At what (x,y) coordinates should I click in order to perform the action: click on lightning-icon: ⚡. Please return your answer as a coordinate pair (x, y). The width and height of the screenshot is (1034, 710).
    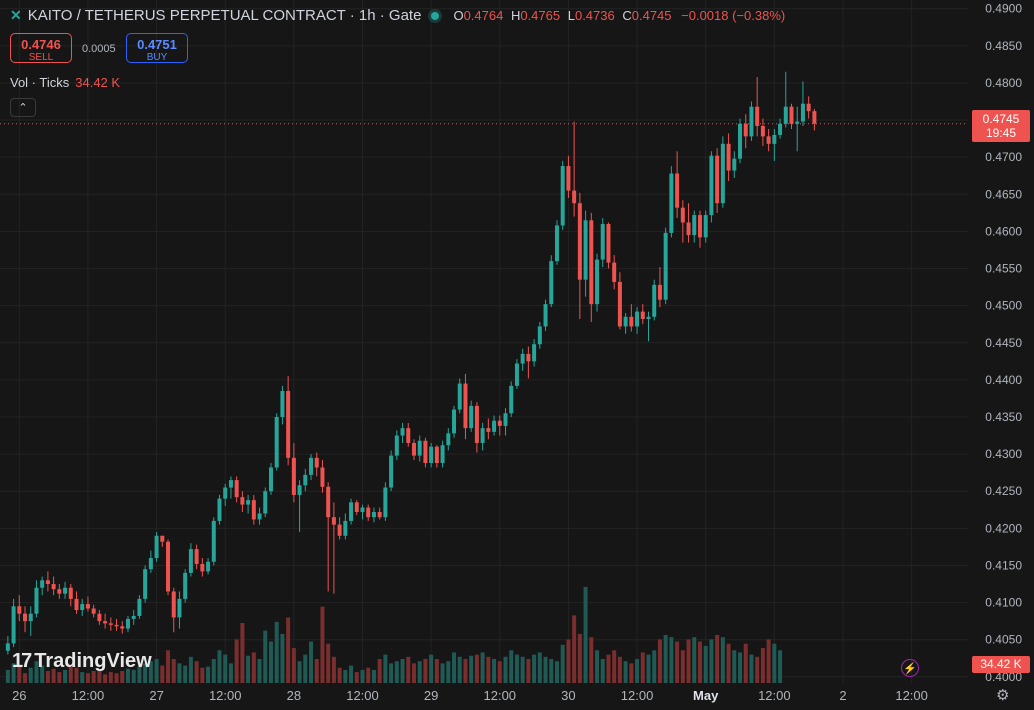
    Looking at the image, I should click on (910, 668).